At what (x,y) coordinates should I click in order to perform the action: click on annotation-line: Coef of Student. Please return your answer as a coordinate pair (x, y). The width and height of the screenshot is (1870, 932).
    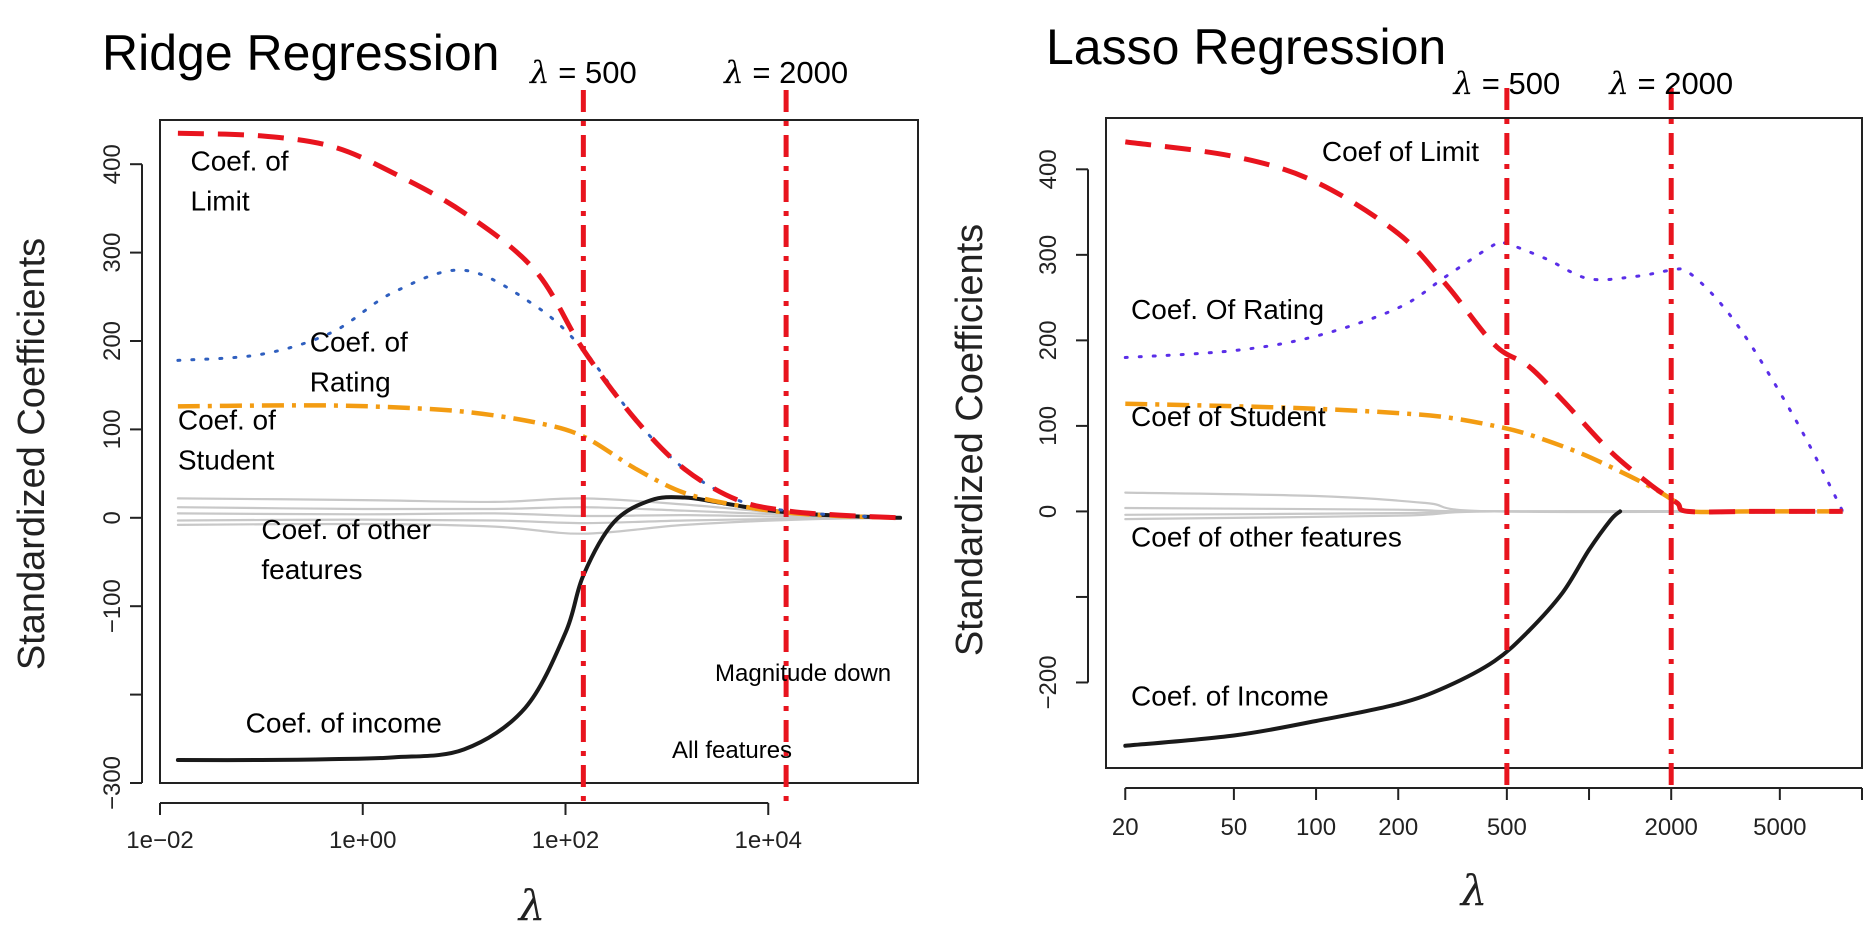
    Looking at the image, I should click on (1228, 416).